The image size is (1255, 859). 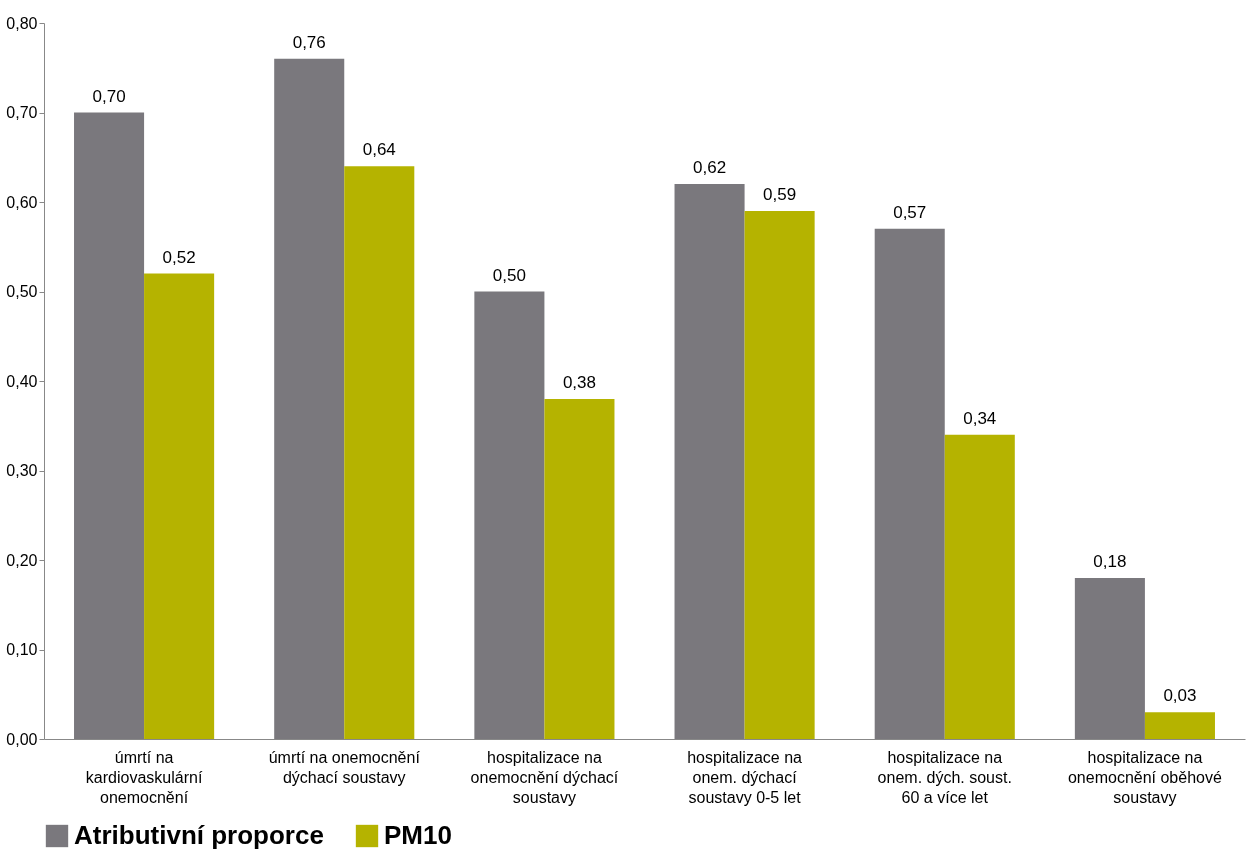 I want to click on data-label: 0,52, so click(x=179, y=257).